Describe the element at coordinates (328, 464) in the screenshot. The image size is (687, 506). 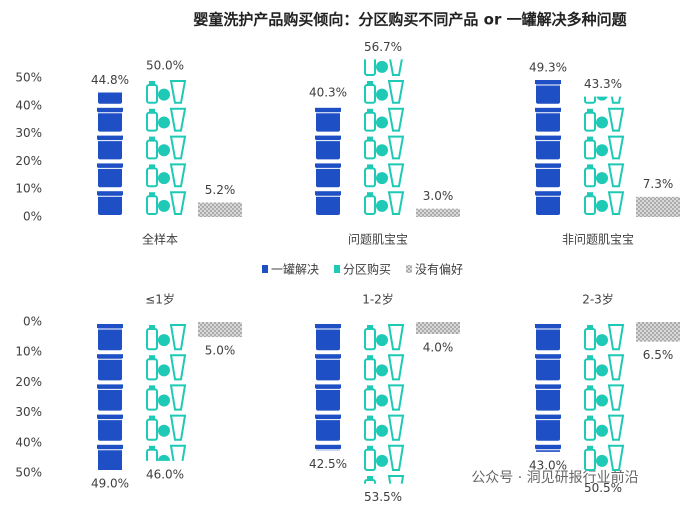
I see `value-label: 42.5%` at that location.